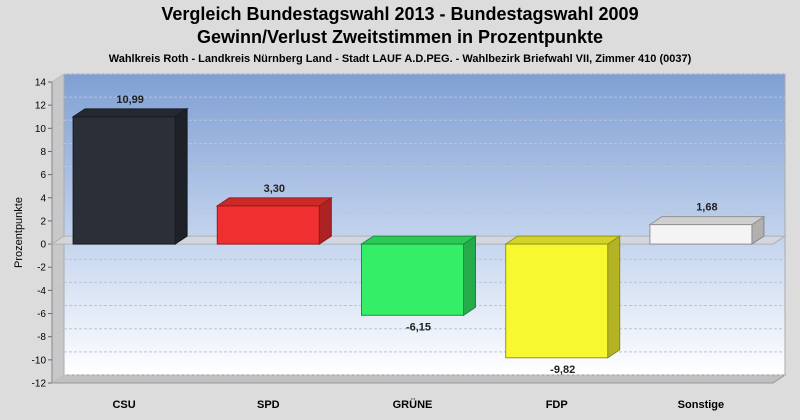  I want to click on y-tick-label: -12, so click(39, 384).